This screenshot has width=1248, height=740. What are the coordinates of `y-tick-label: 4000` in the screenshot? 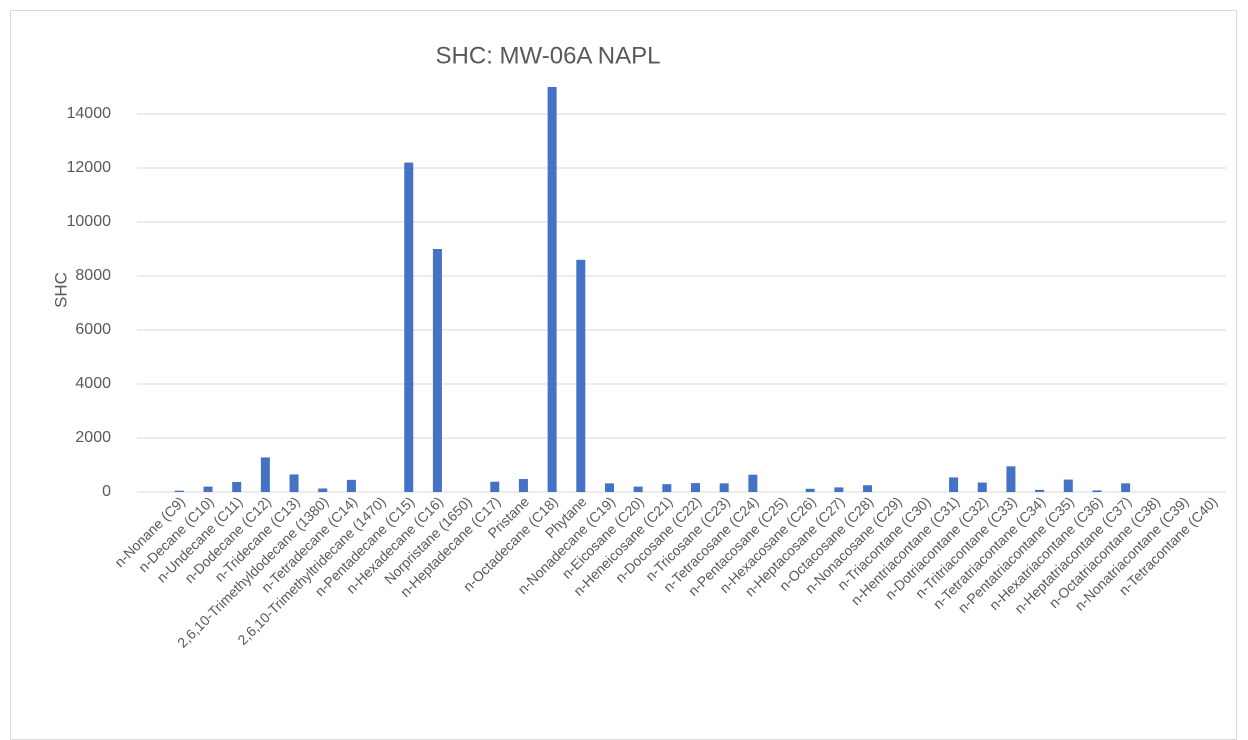 It's located at (93, 383).